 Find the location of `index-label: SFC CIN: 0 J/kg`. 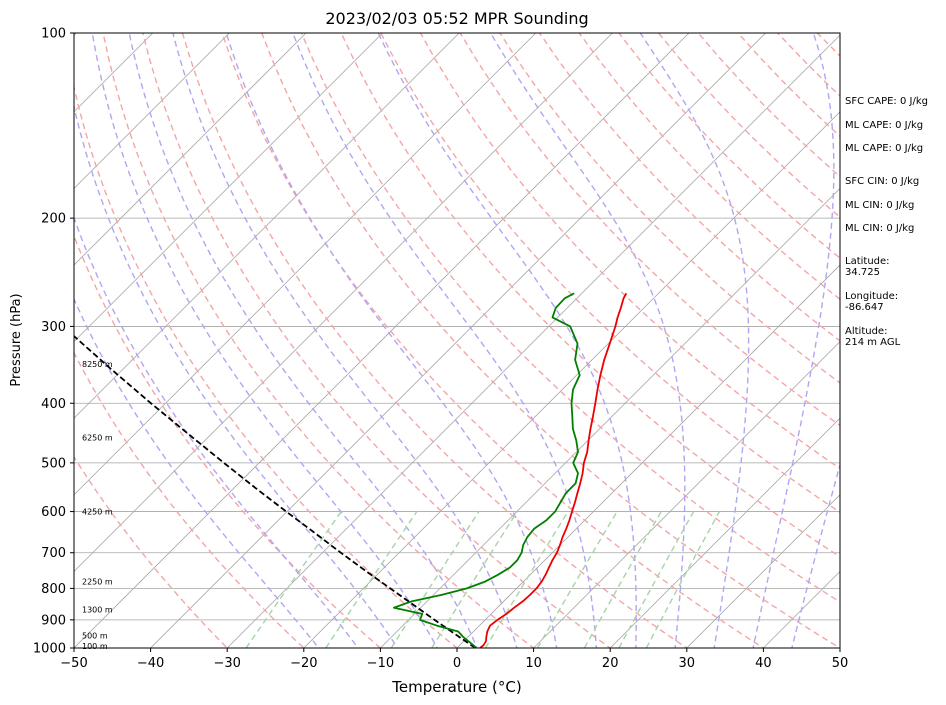

index-label: SFC CIN: 0 J/kg is located at coordinates (882, 181).